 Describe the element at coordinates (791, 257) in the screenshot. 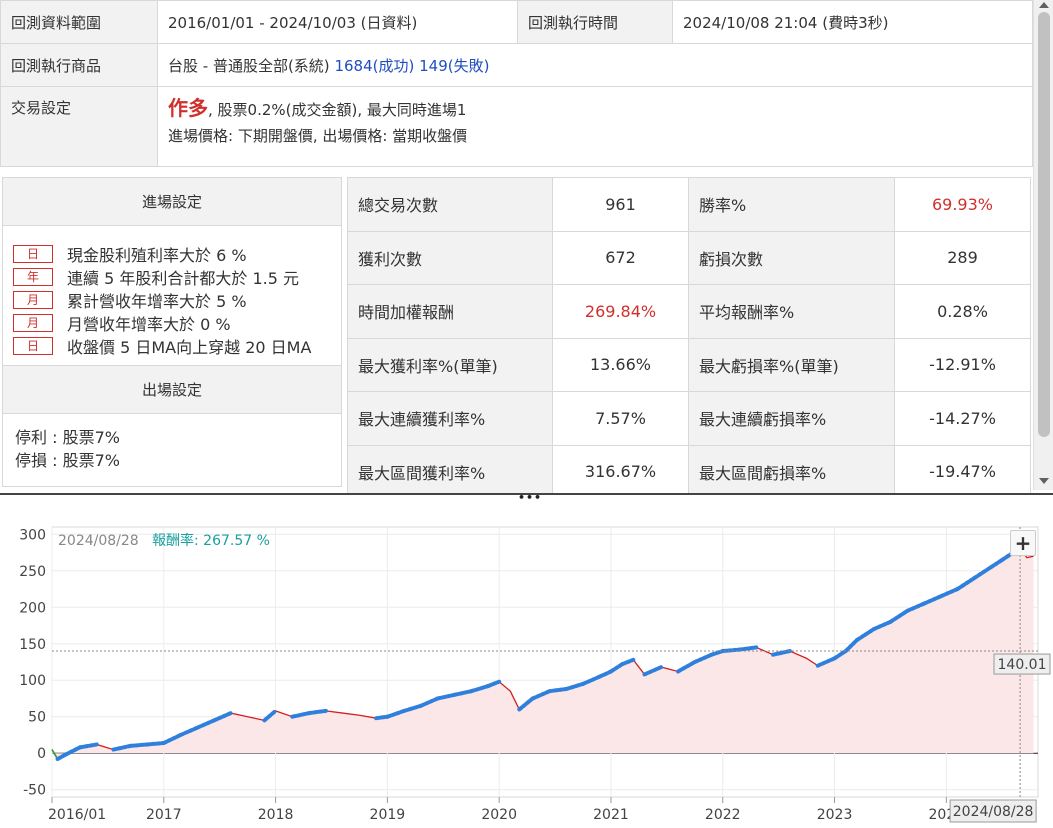

I see `stat-label: 虧損次數` at that location.